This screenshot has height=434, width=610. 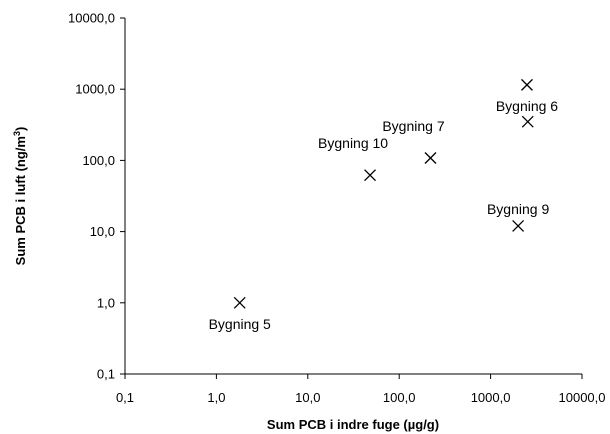 What do you see at coordinates (97, 196) in the screenshot?
I see `y-axis: 0,1 1,0 10,0 100,0 1000,0 10000,0` at bounding box center [97, 196].